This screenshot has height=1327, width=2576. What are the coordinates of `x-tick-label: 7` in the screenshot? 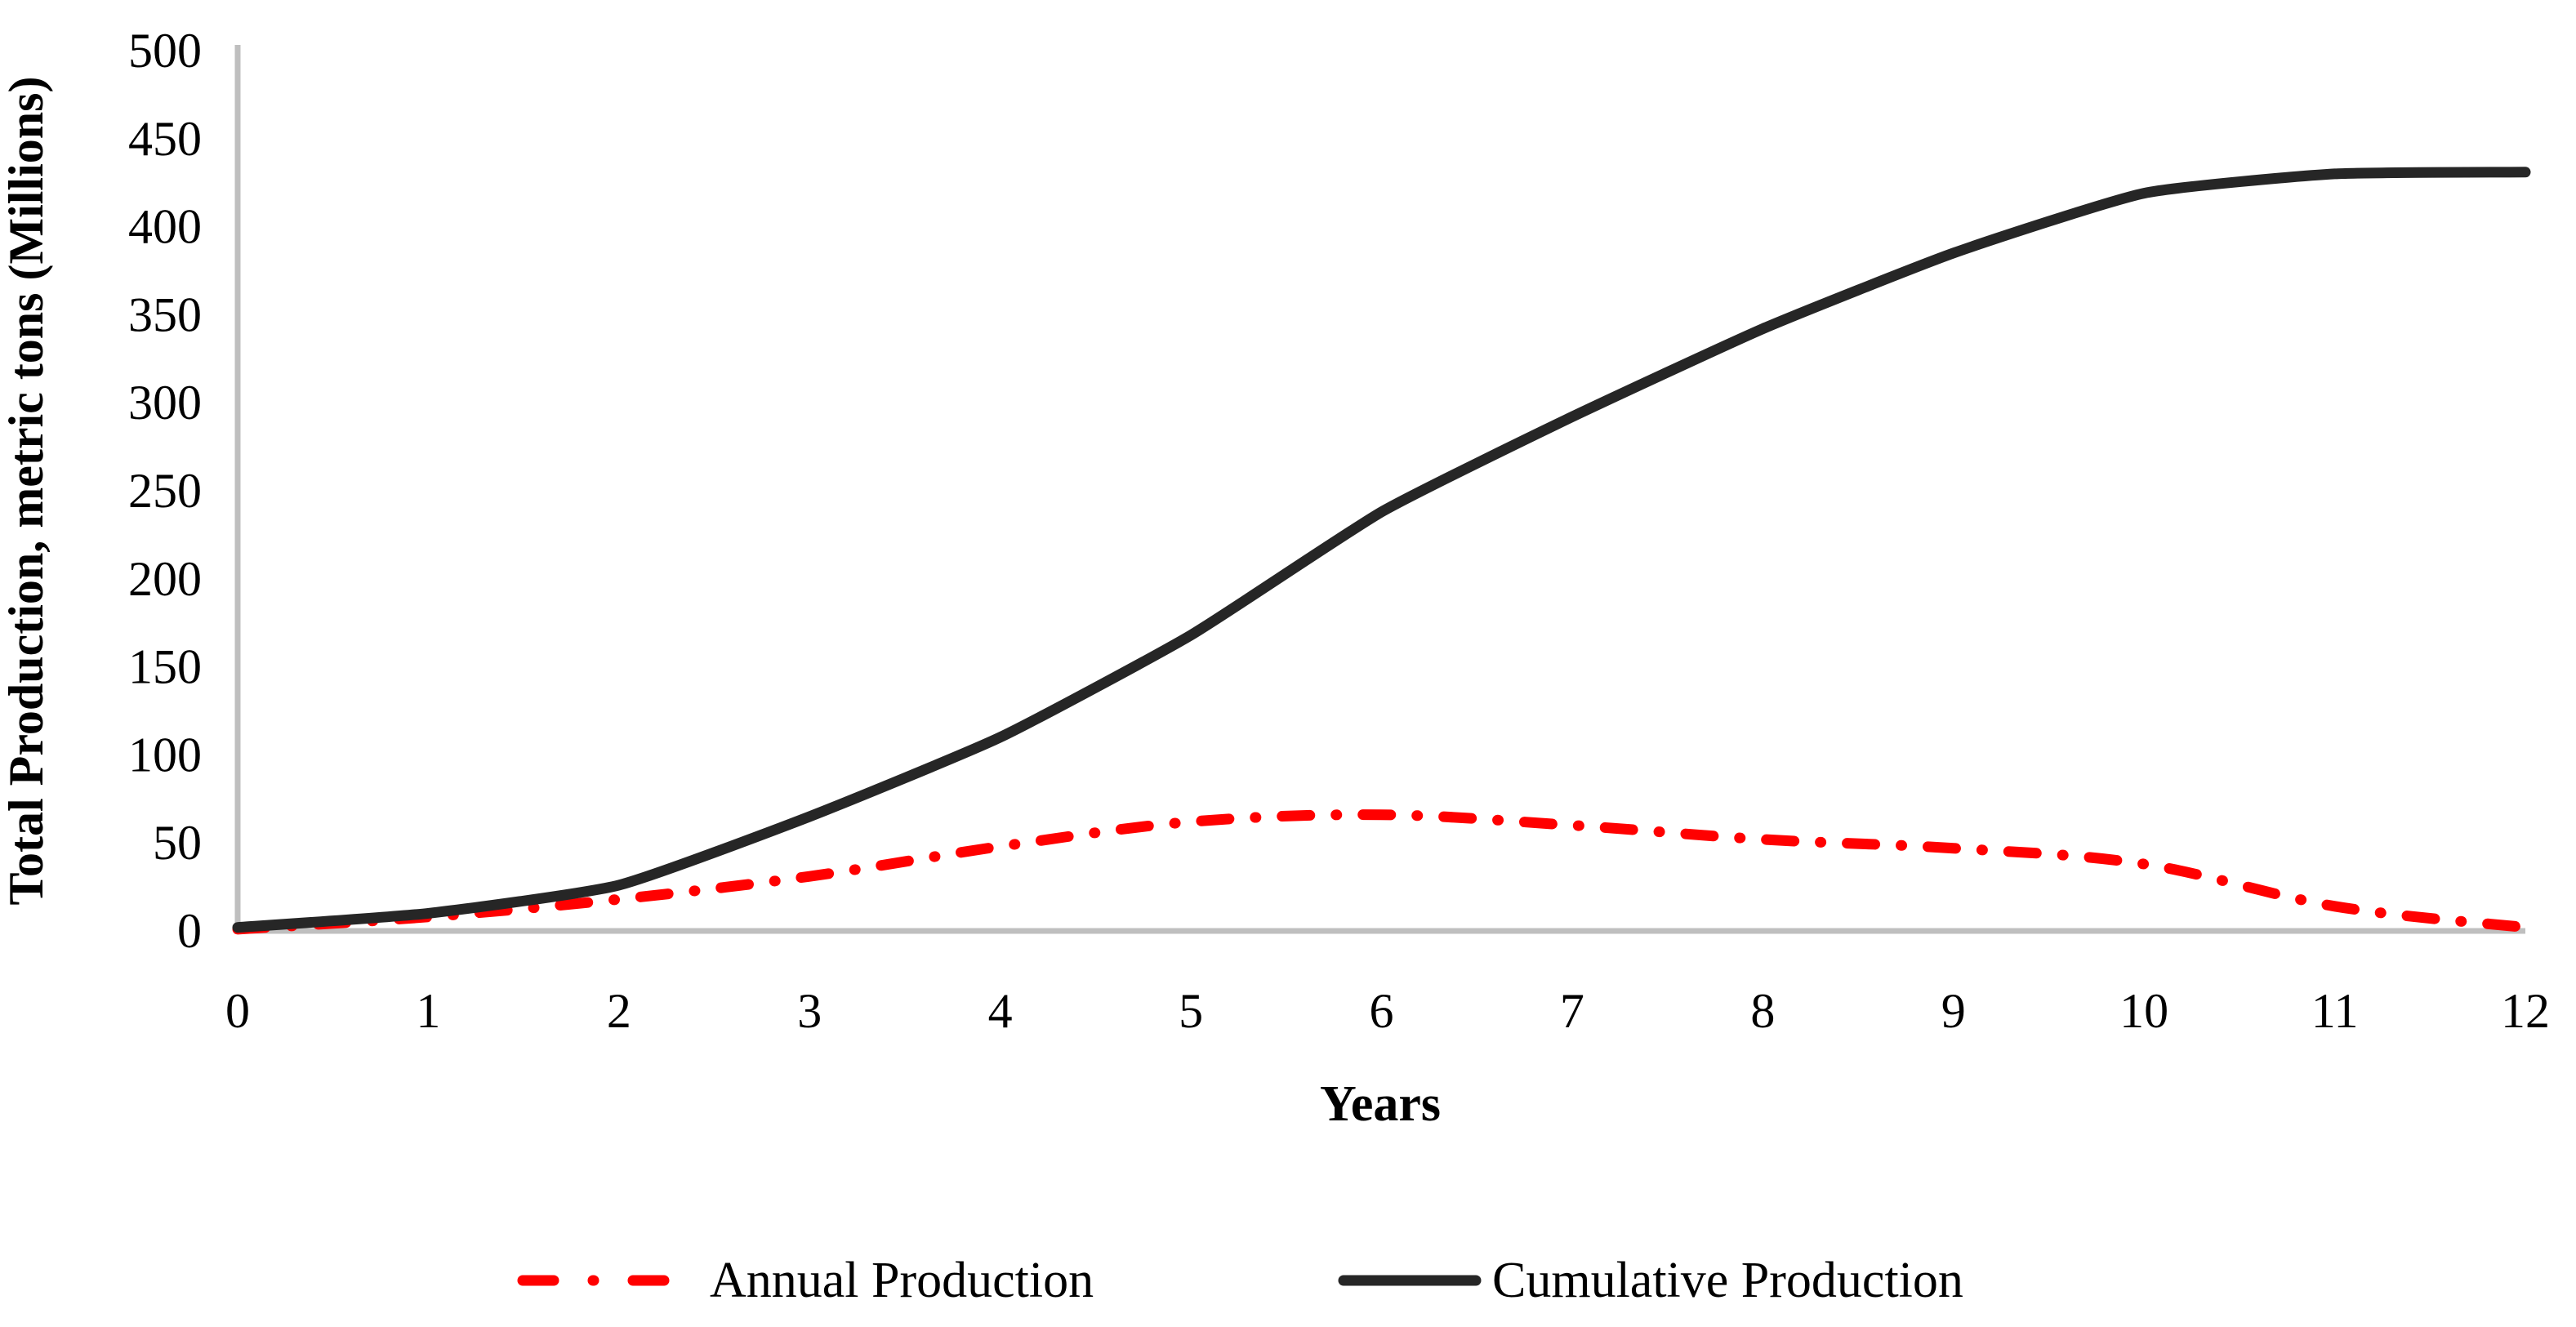 It's located at (1572, 1011).